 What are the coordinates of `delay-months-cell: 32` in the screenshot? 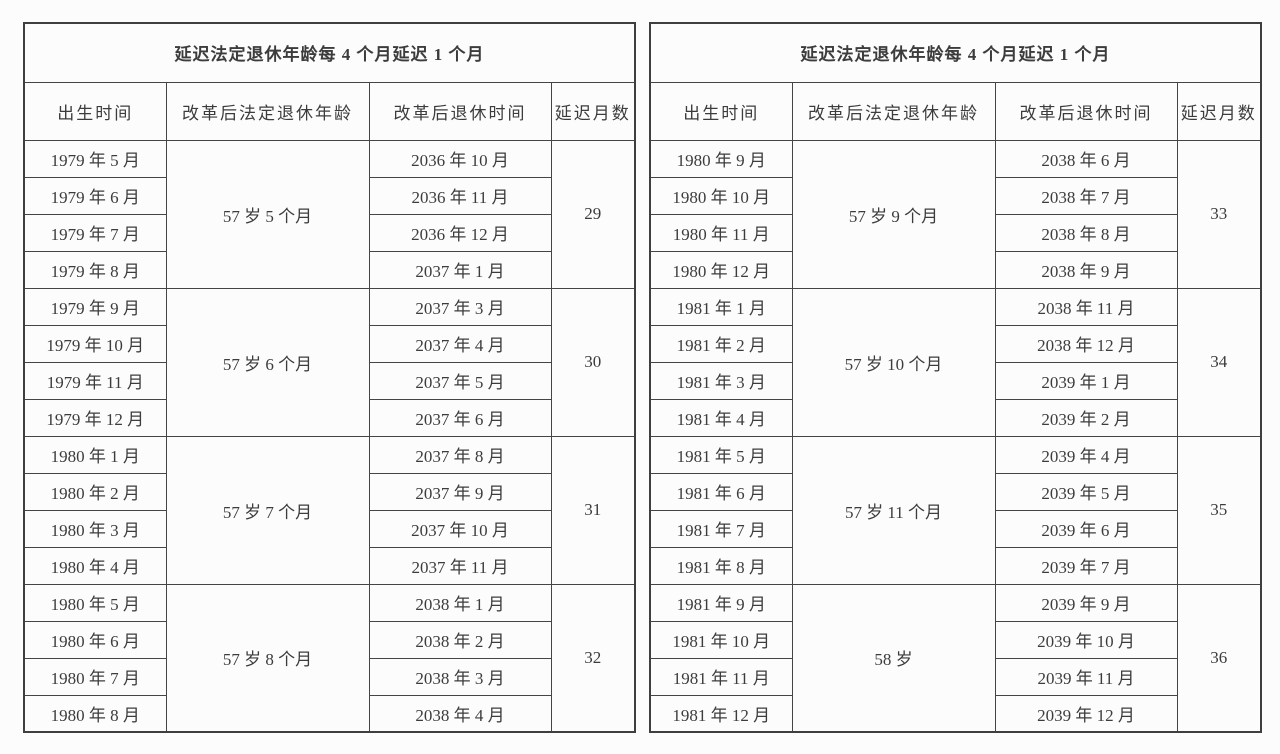 It's located at (593, 658).